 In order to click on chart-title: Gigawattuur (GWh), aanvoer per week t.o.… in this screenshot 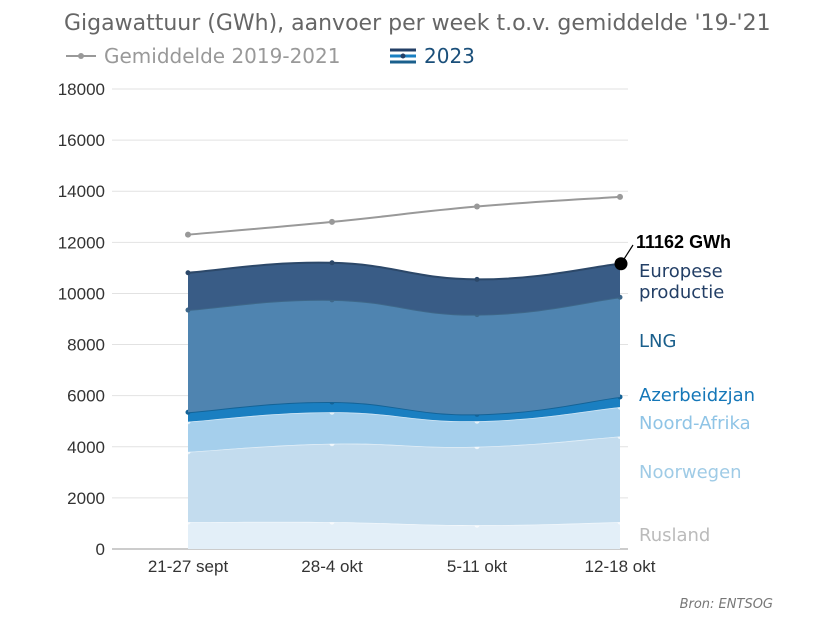, I will do `click(417, 23)`.